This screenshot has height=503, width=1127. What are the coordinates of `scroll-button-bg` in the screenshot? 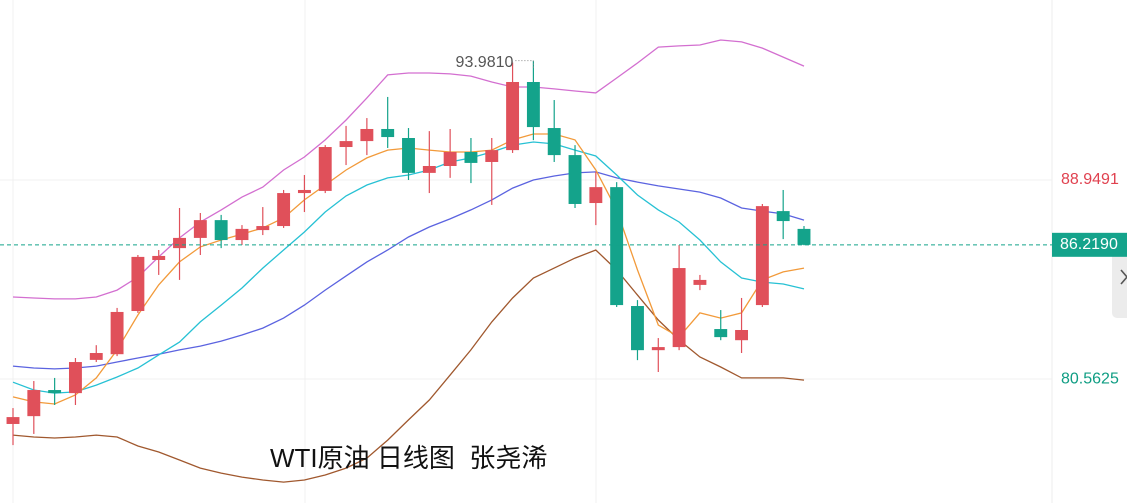 It's located at (1119, 284).